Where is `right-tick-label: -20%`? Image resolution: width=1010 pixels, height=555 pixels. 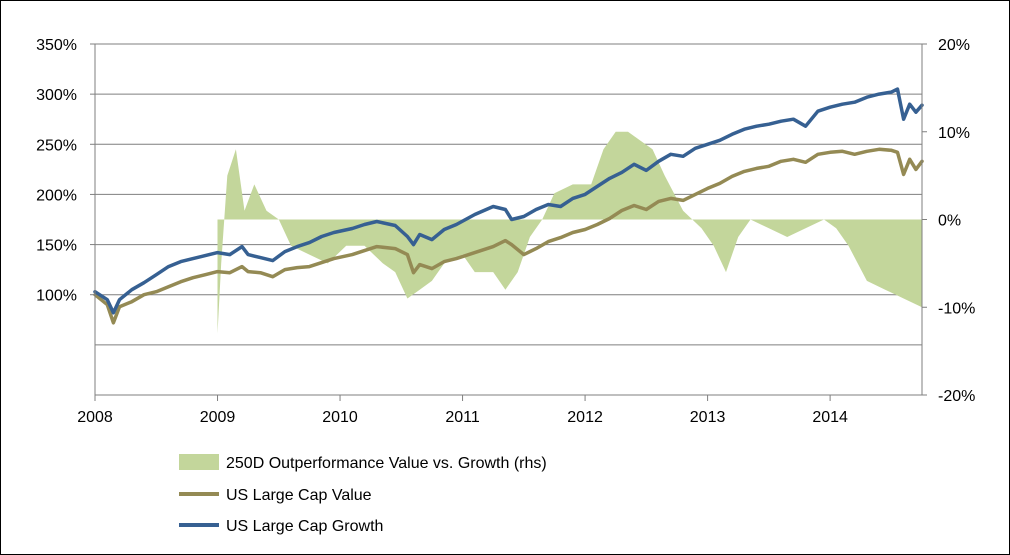 right-tick-label: -20% is located at coordinates (956, 396).